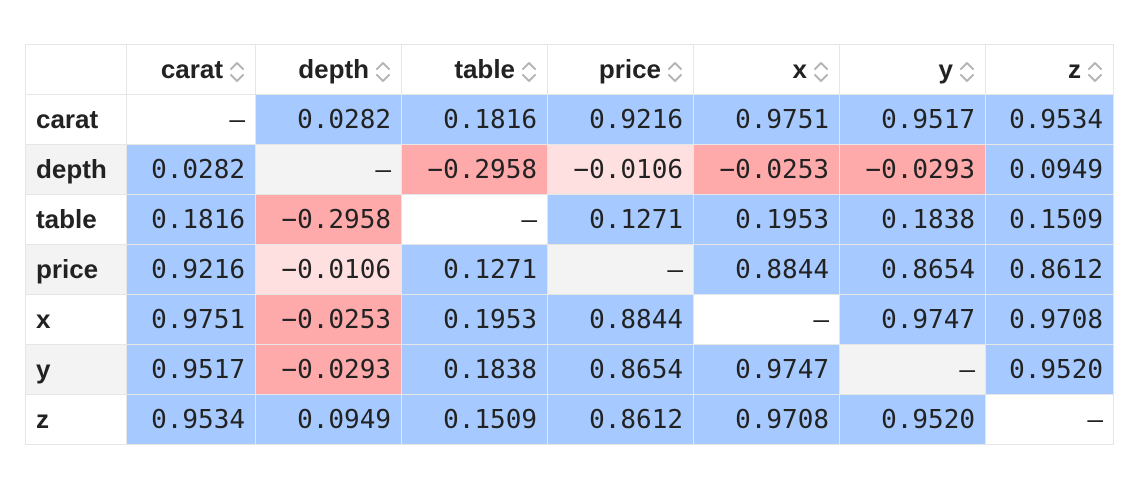  I want to click on column-header-depth: depth, so click(328, 69).